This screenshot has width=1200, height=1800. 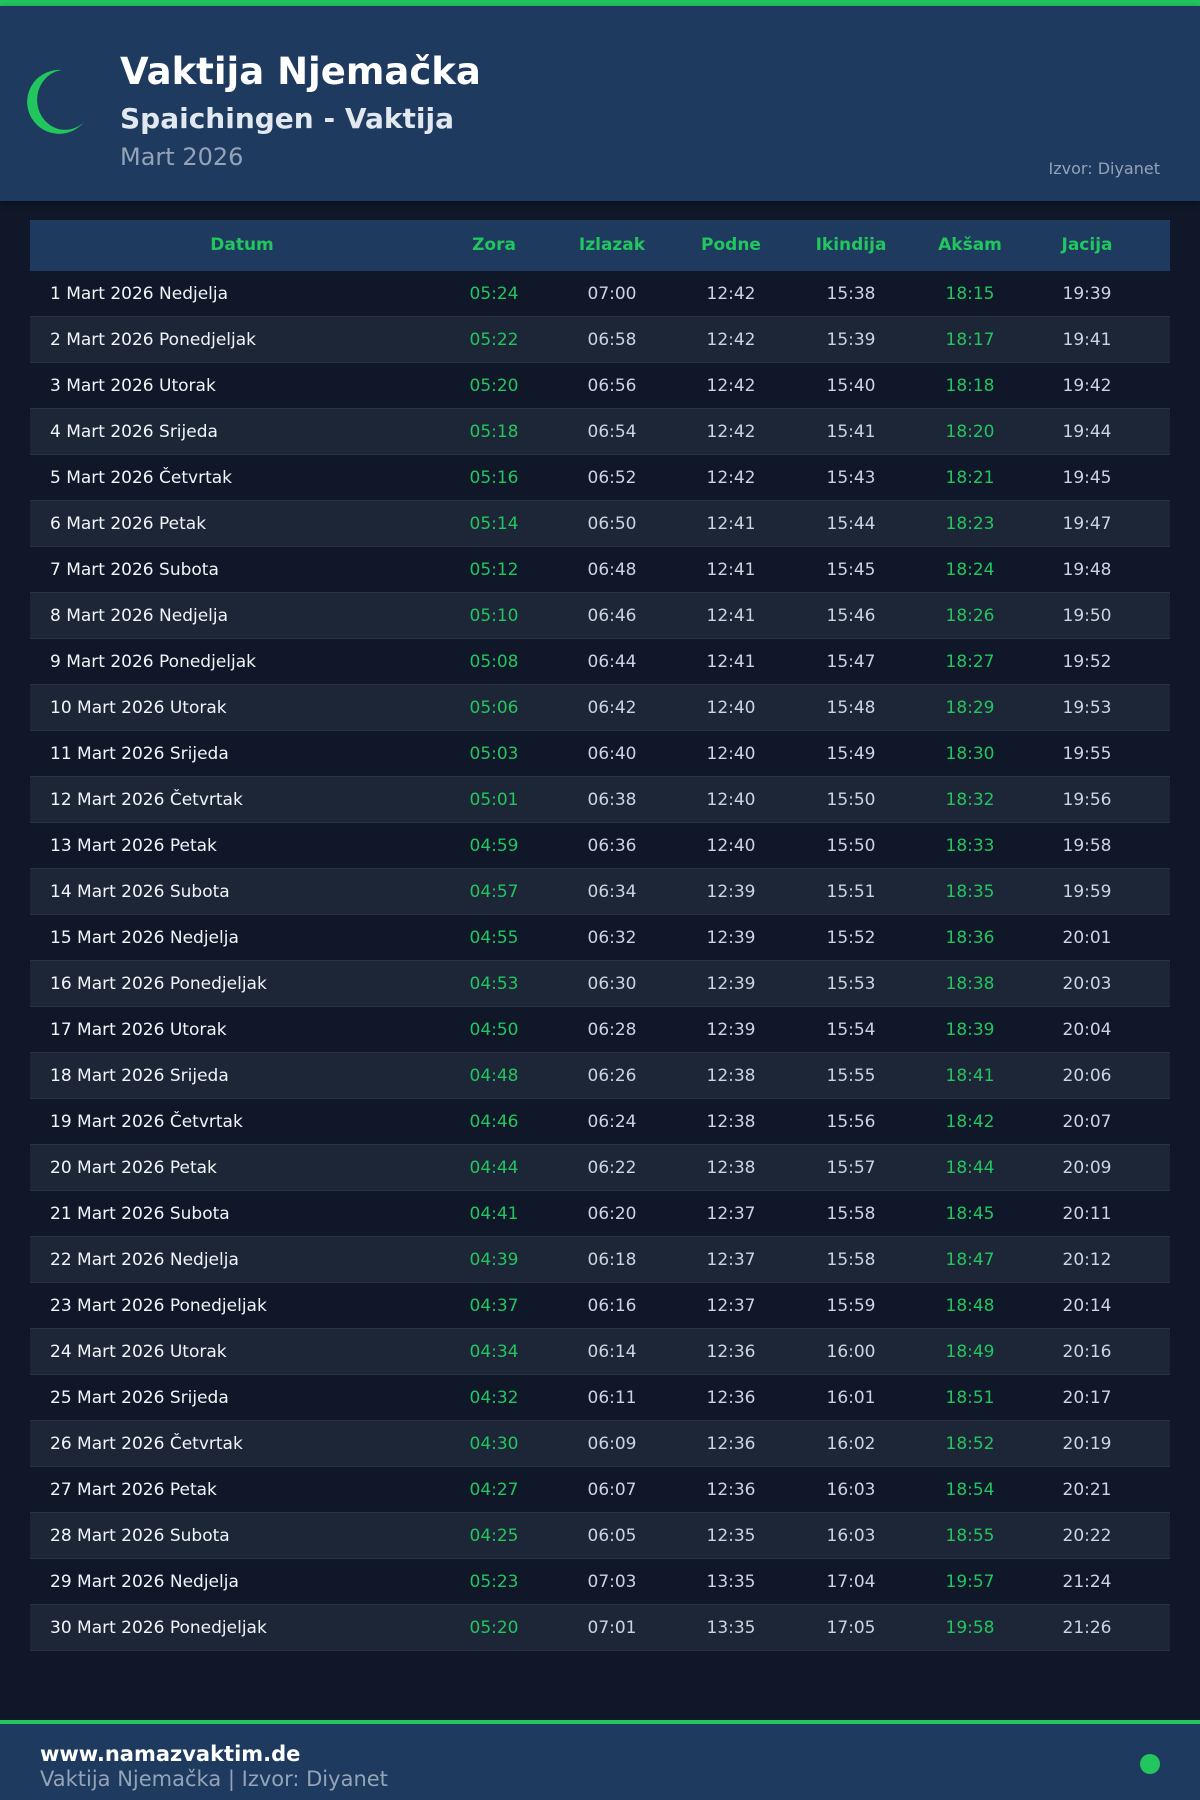 What do you see at coordinates (851, 662) in the screenshot?
I see `cell-ikindija: 15:47` at bounding box center [851, 662].